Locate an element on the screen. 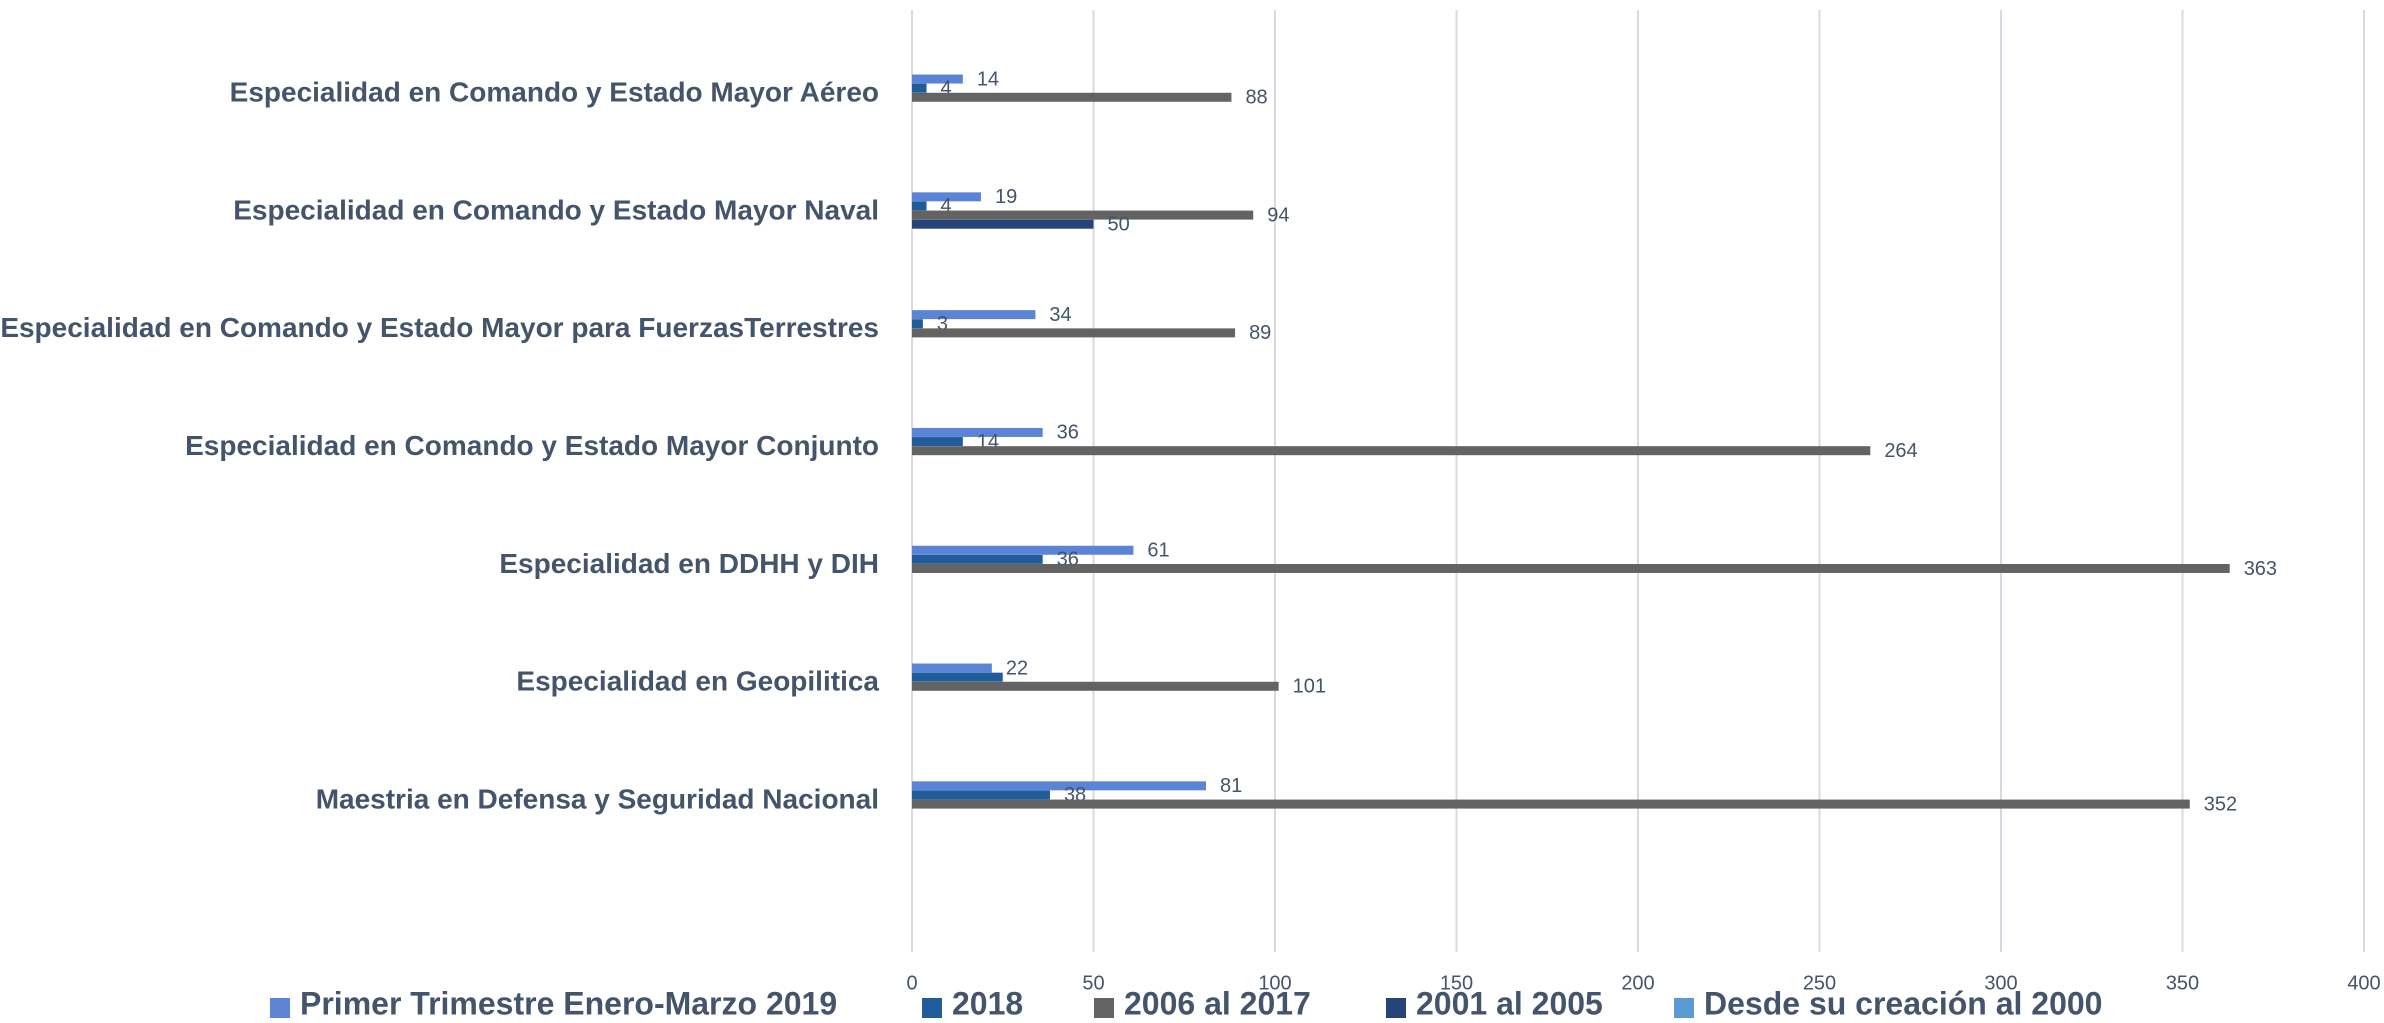  value-label: 264 is located at coordinates (1900, 451).